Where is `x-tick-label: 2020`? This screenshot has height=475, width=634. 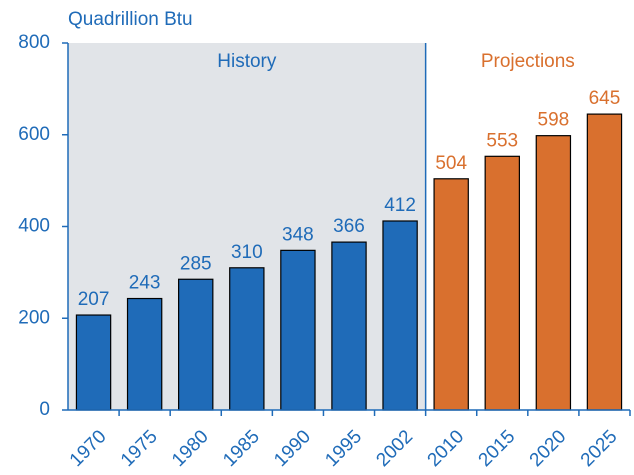
x-tick-label: 2020 is located at coordinates (548, 448).